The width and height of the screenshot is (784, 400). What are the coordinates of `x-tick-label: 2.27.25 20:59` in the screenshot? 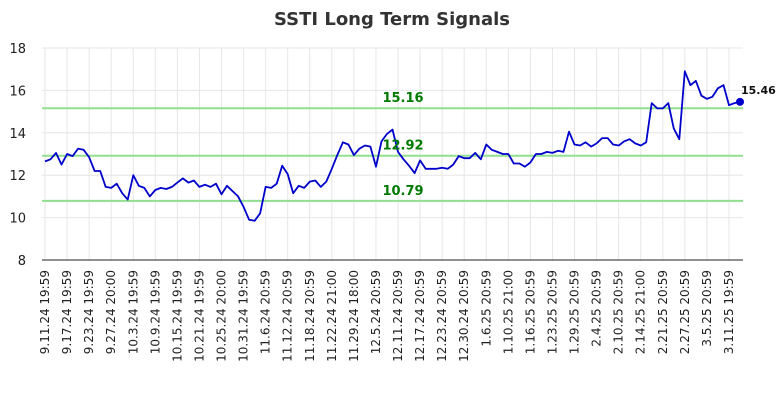 It's located at (685, 312).